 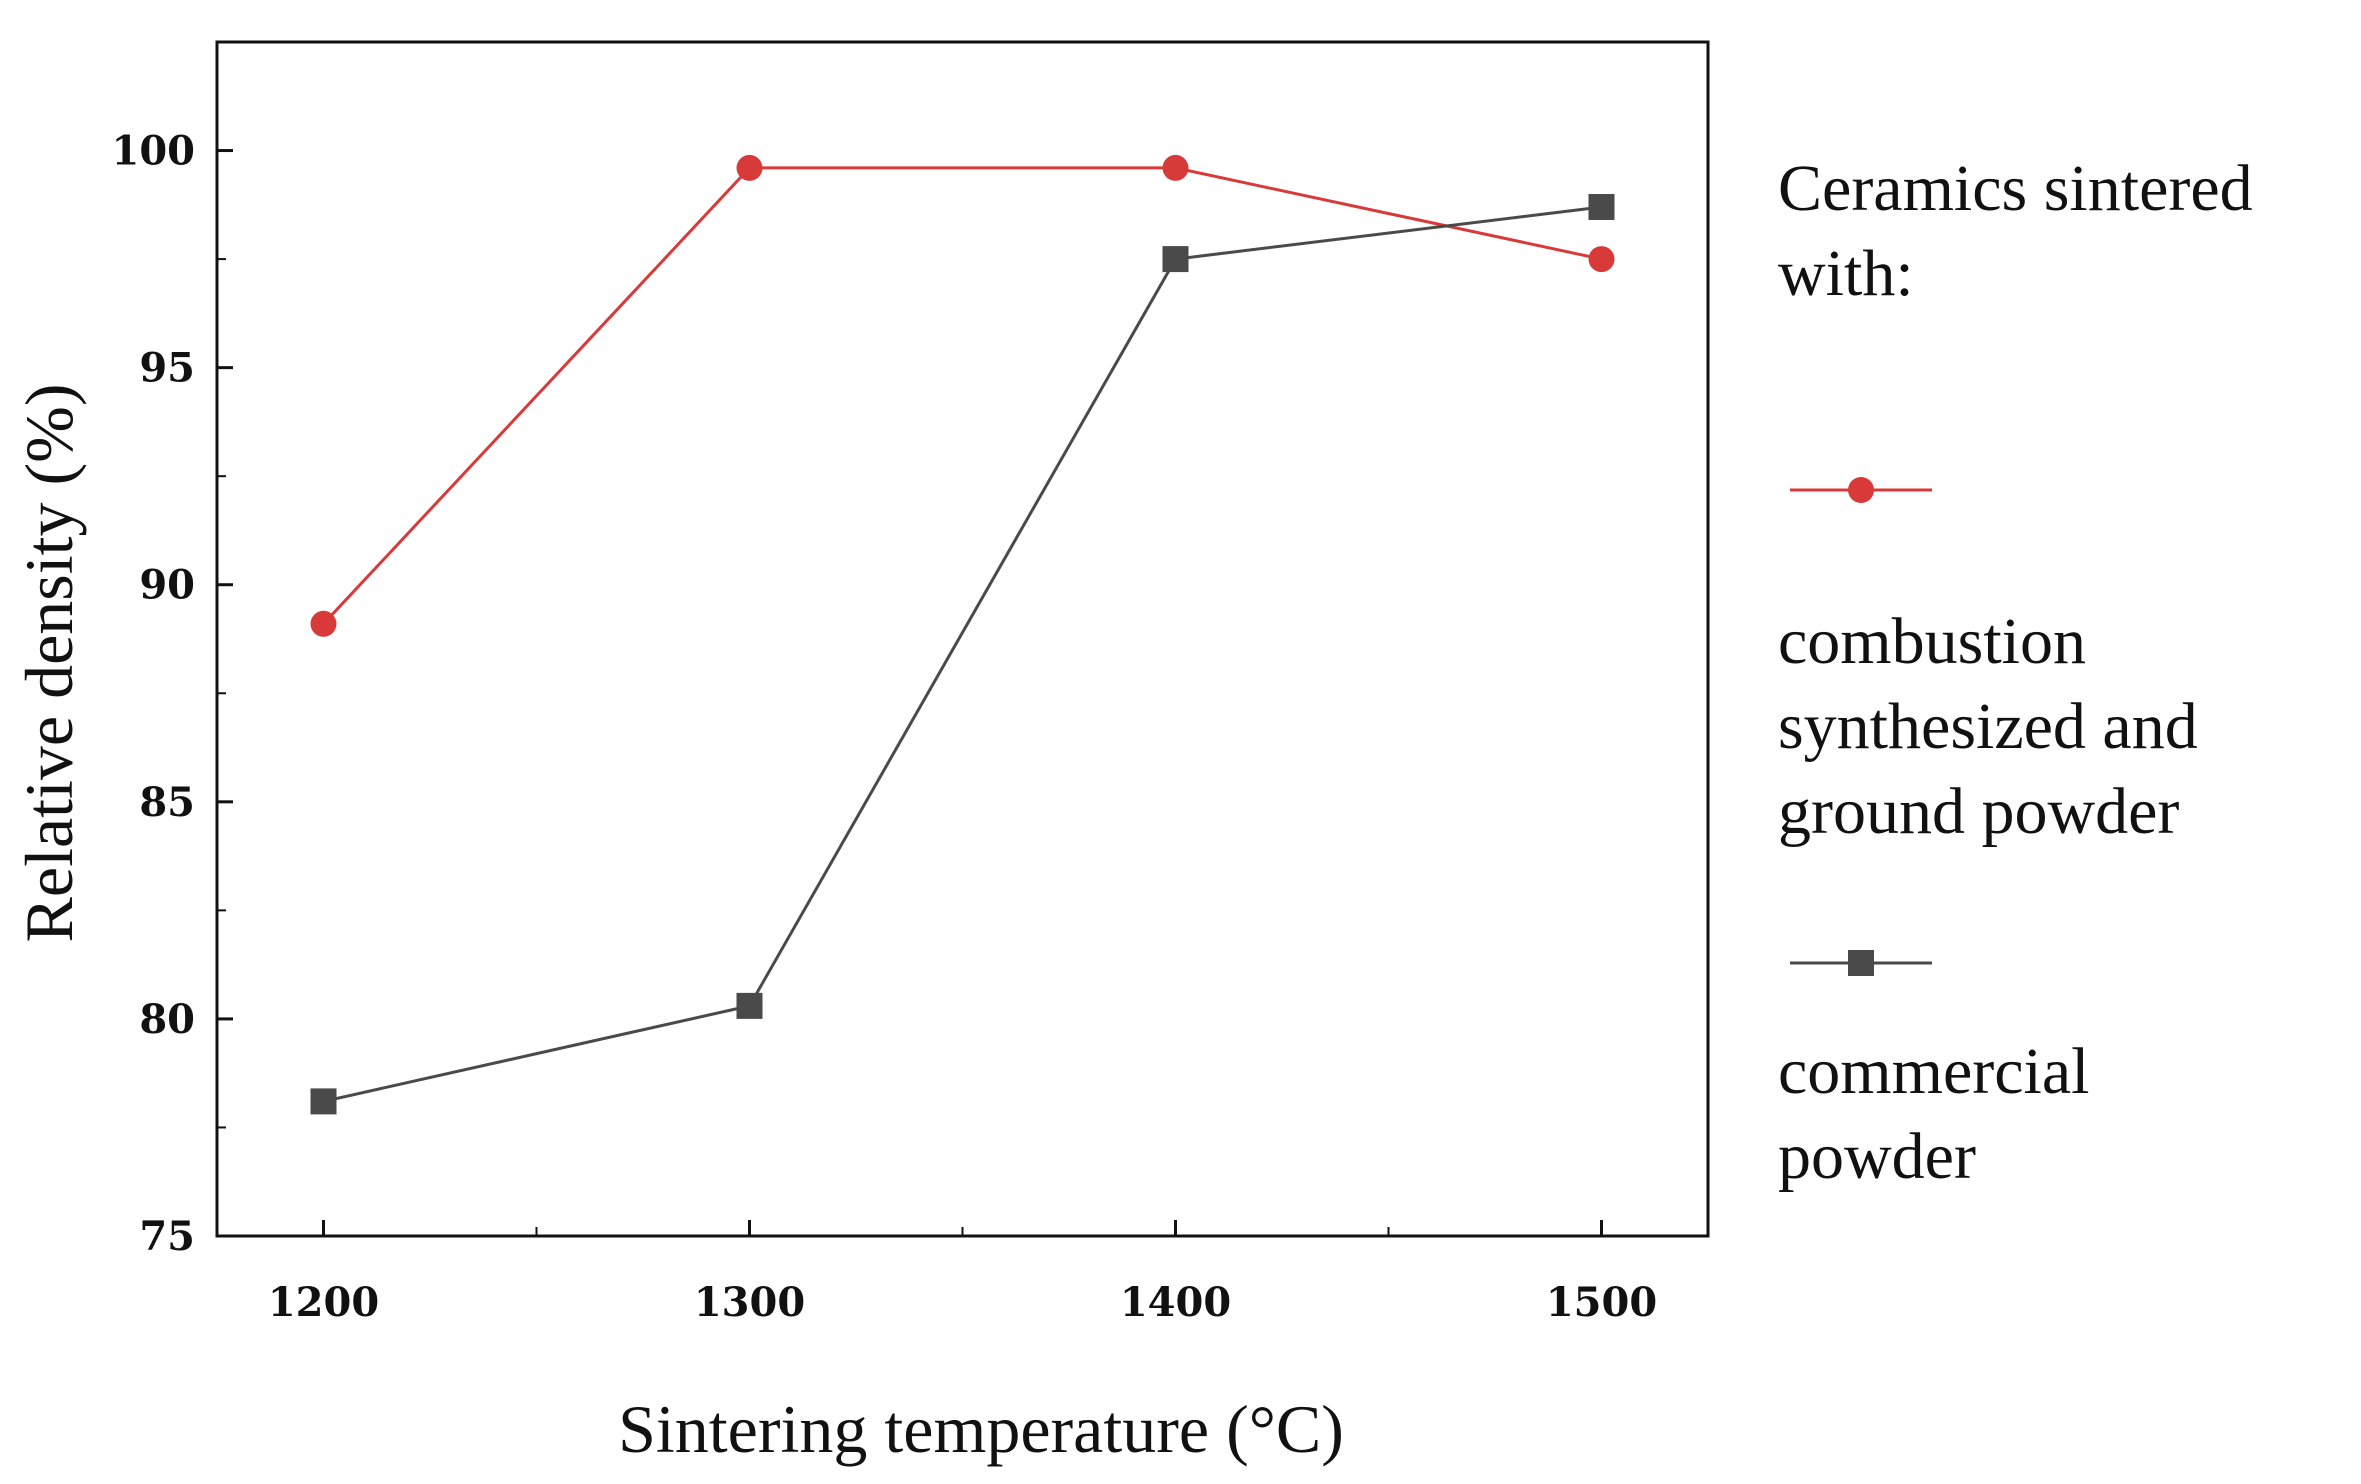 I want to click on x-tick-label: 1500, so click(x=1601, y=1302).